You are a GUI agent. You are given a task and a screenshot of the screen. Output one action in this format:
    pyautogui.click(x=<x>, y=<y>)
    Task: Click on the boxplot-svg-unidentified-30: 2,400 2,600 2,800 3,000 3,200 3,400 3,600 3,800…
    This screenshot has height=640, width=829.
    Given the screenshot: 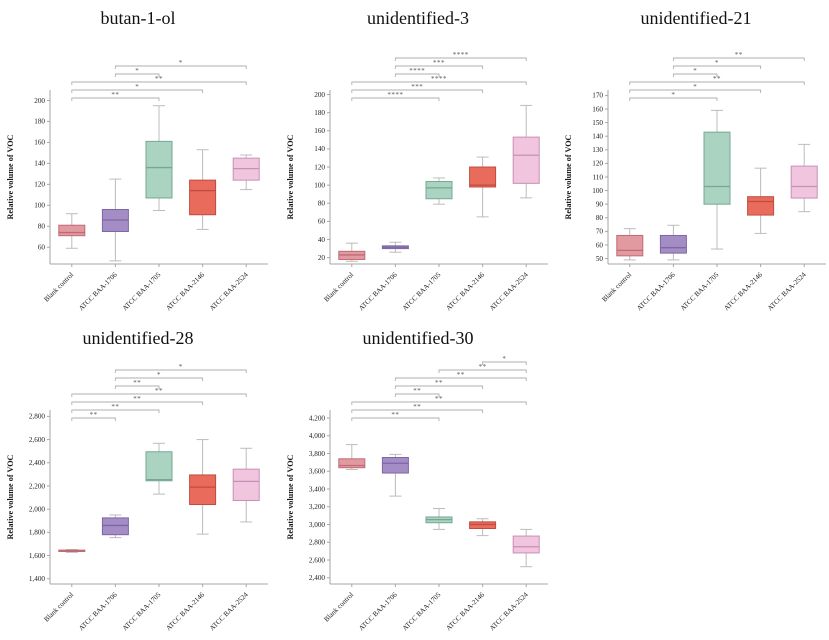 What is the action you would take?
    pyautogui.click(x=417, y=493)
    